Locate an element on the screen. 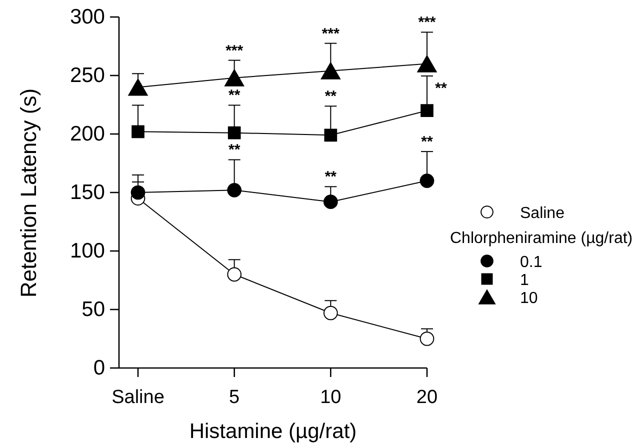  y-tick-label: 100 is located at coordinates (87, 251).